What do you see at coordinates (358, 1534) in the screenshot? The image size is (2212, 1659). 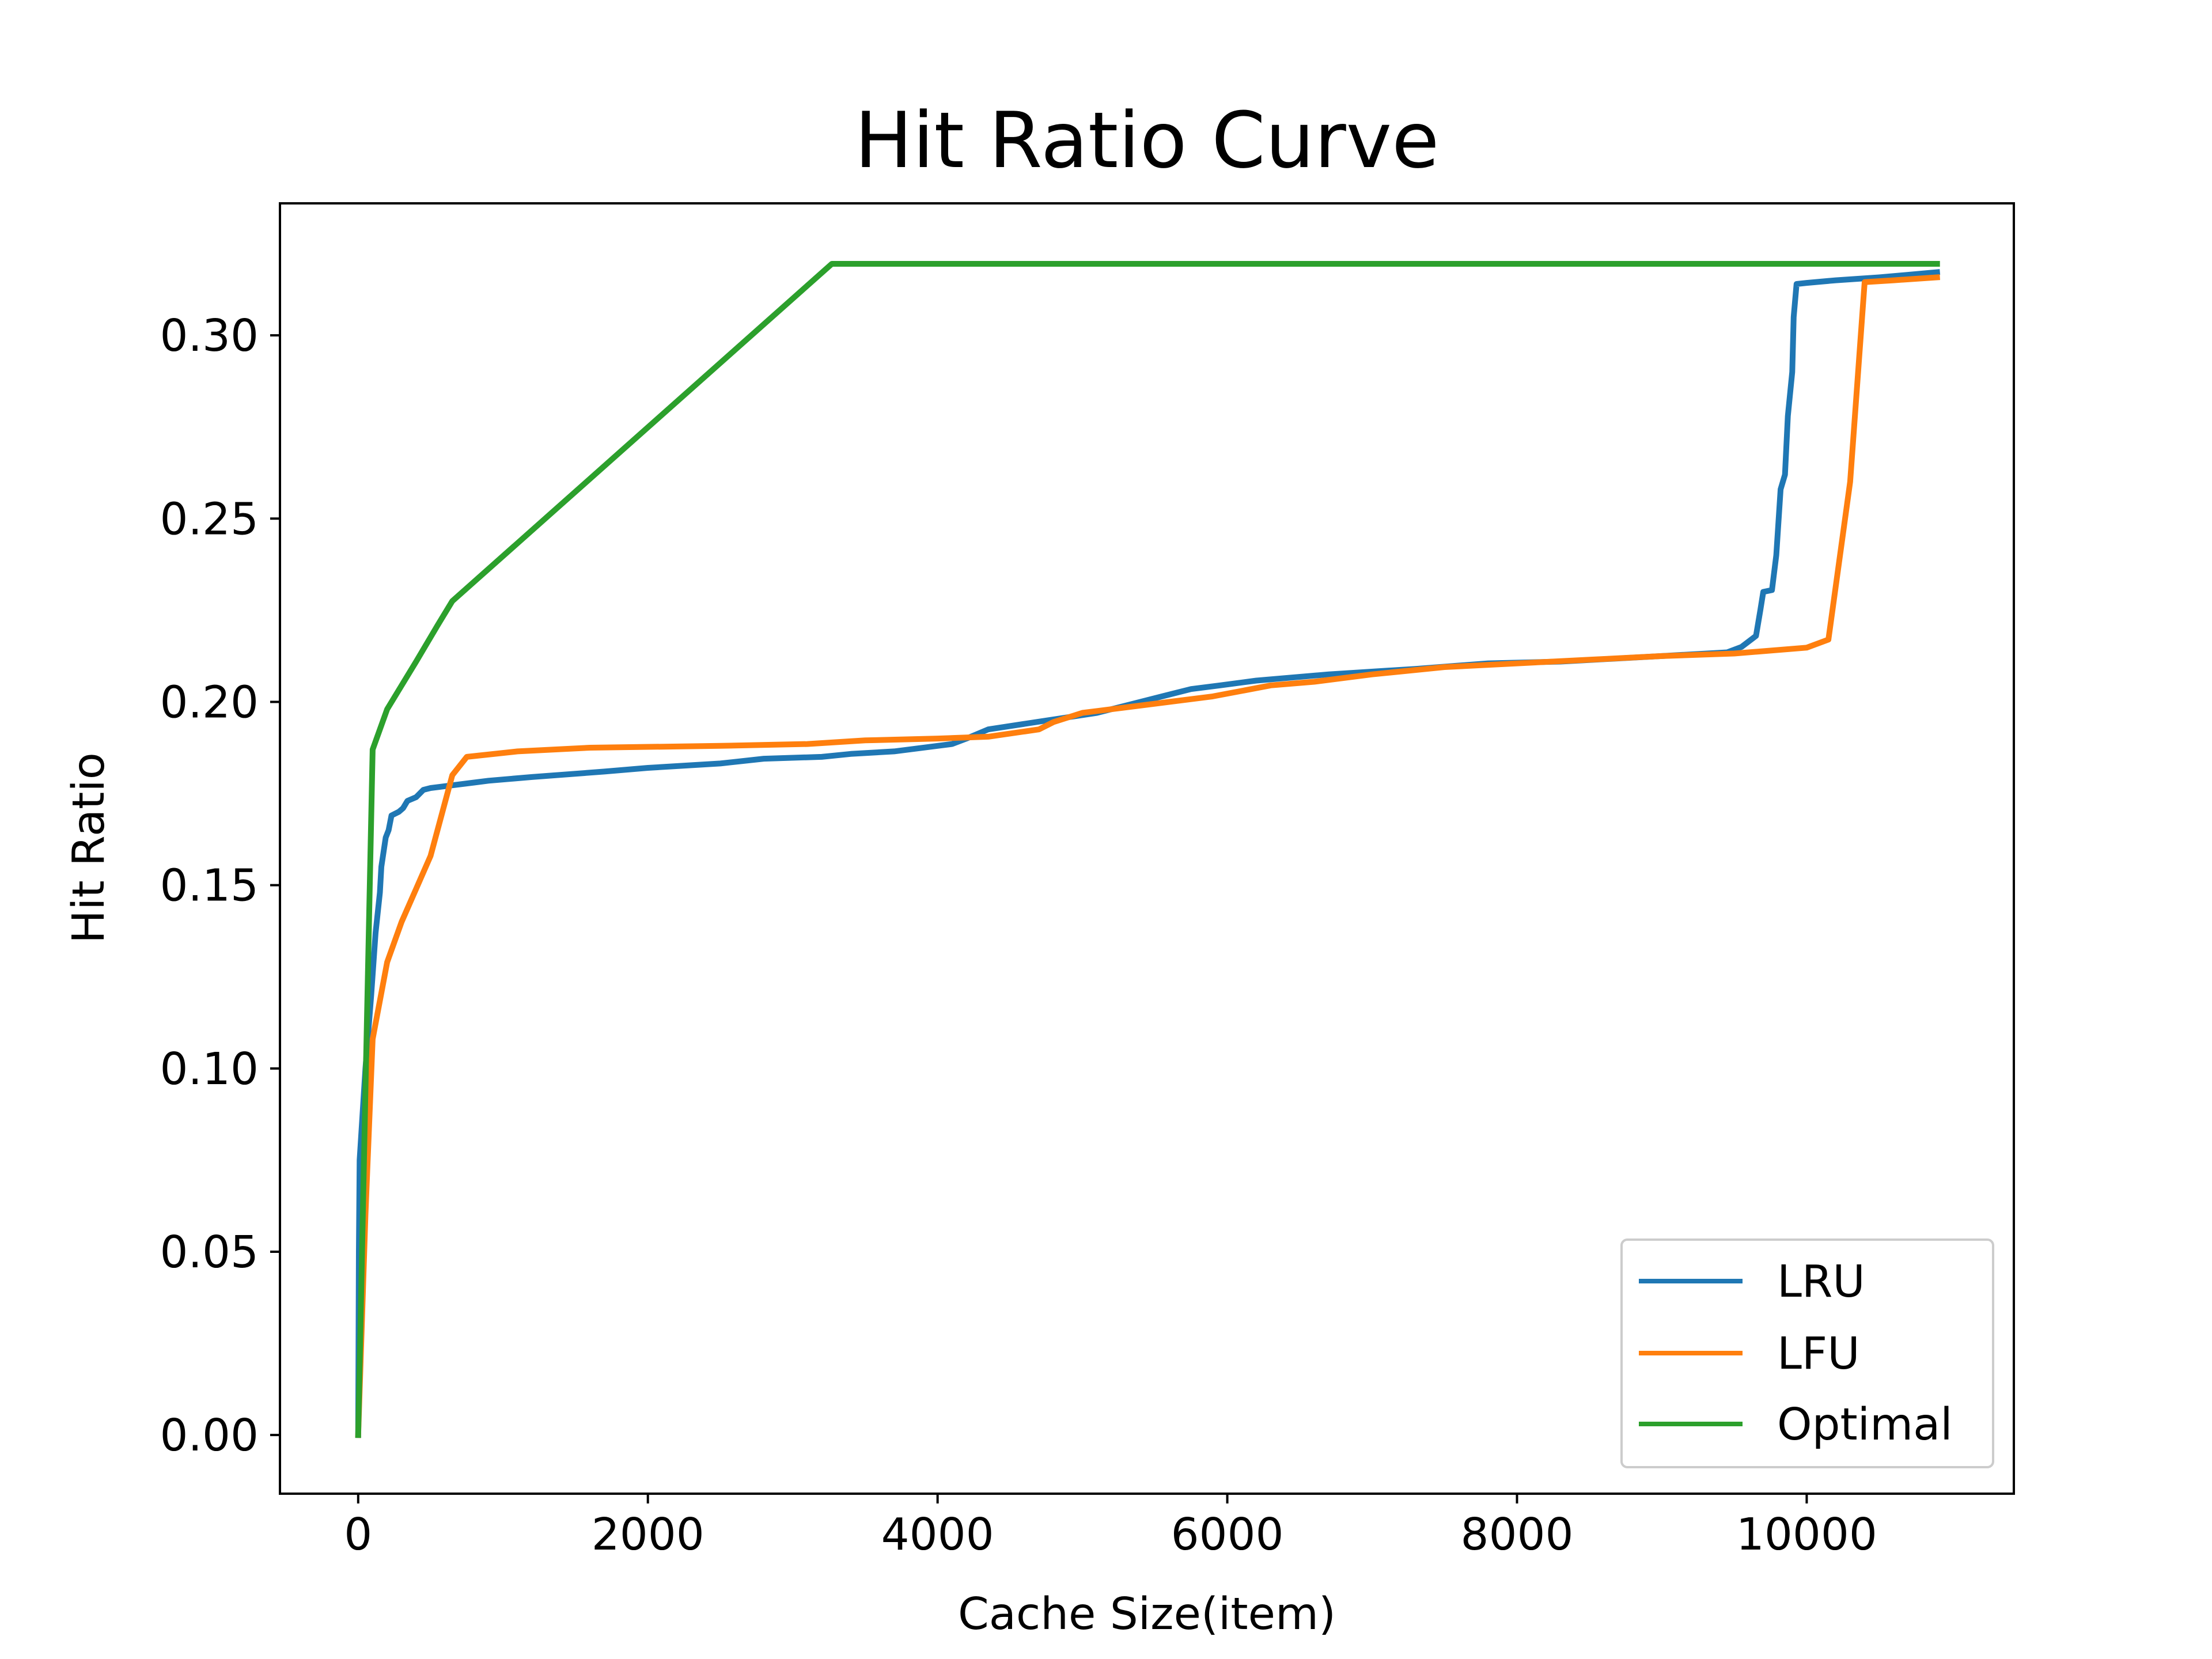 I see `x-tick-label: 0` at bounding box center [358, 1534].